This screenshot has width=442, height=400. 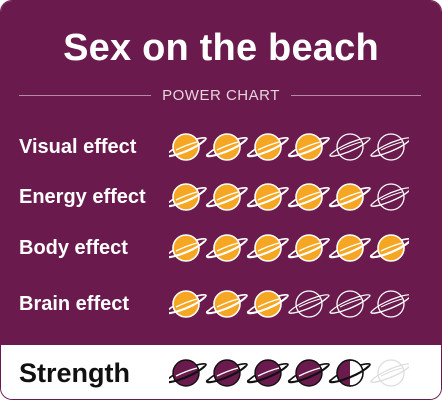 I want to click on effect-row-brain: Brain effect, so click(x=221, y=304).